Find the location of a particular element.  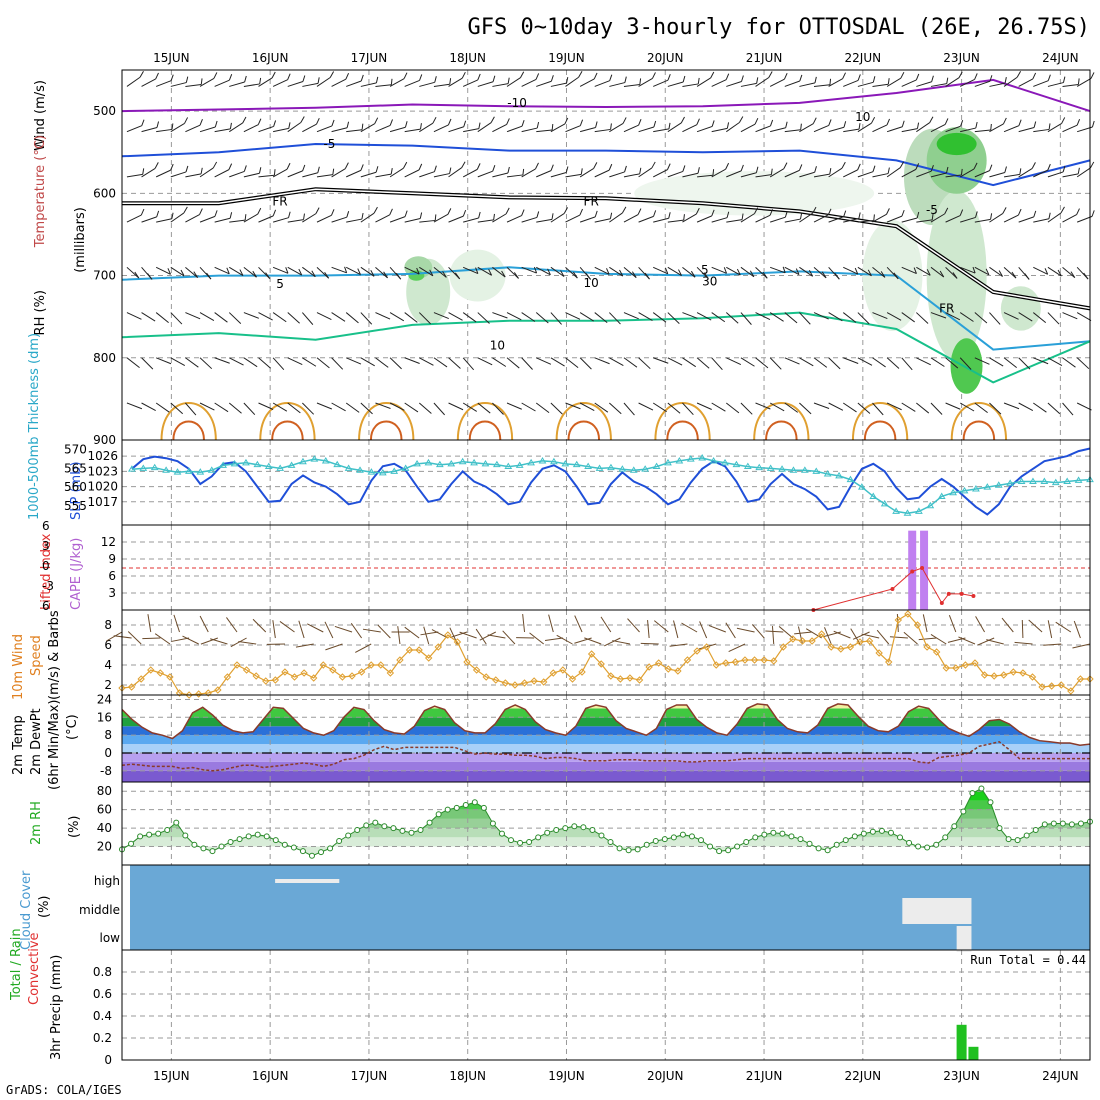

stability-panel: 3 6 9 12 6 3 0 -3 6 is located at coordinates (566, 566).